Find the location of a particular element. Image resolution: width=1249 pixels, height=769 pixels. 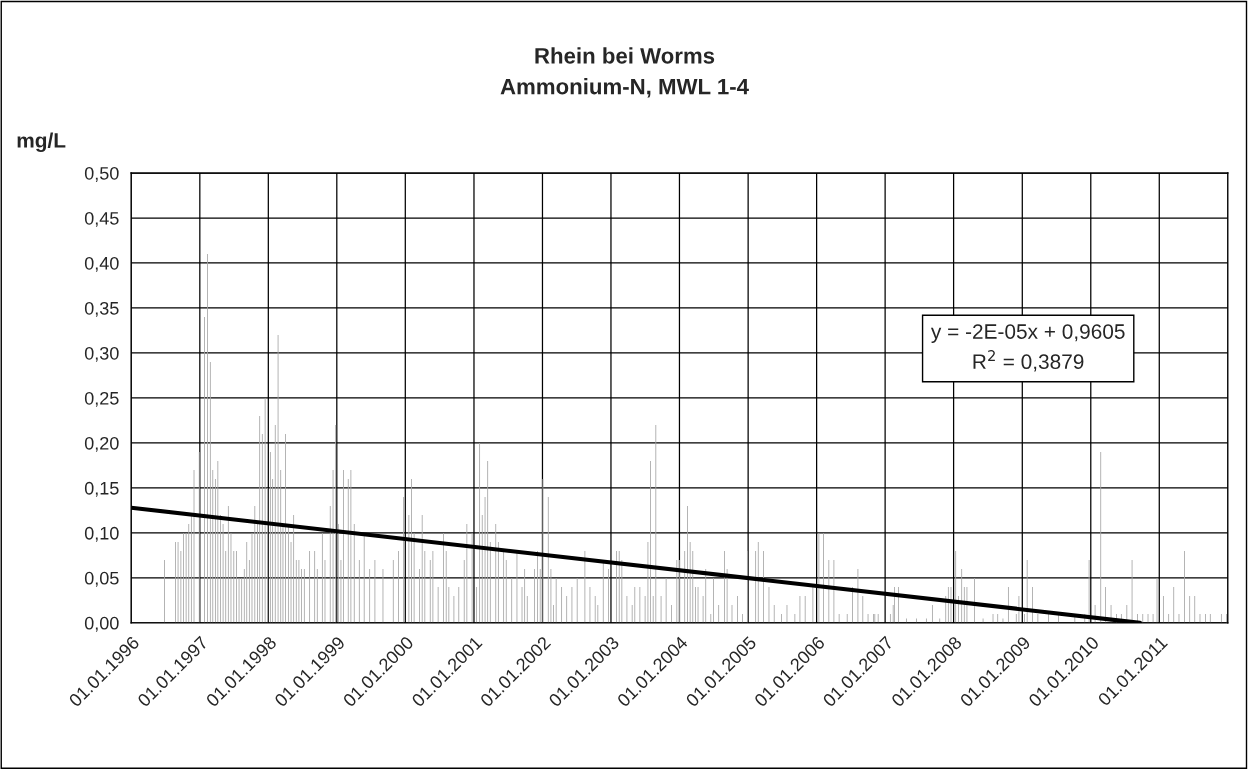

y-tick-label: 0,45 is located at coordinates (101, 219).